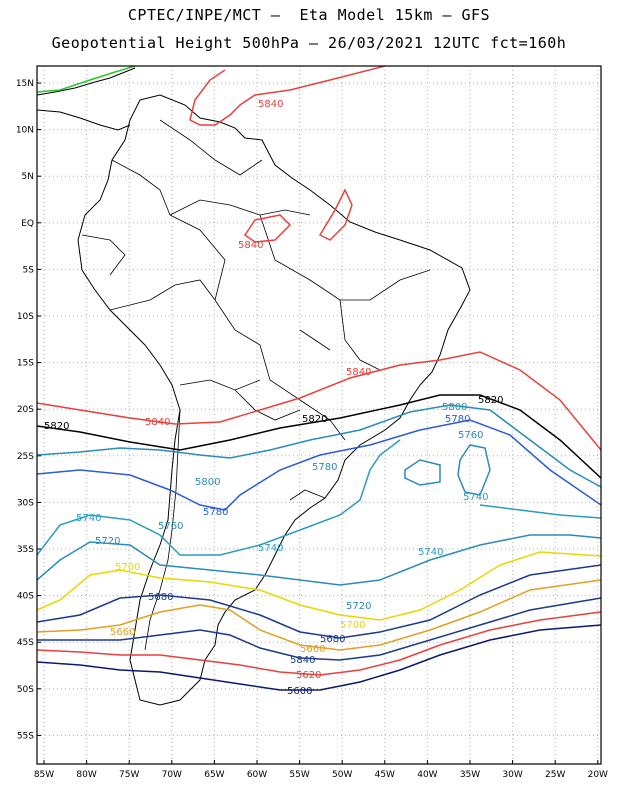 Image resolution: width=618 pixels, height=800 pixels. I want to click on lon-tick-label: 30W, so click(512, 775).